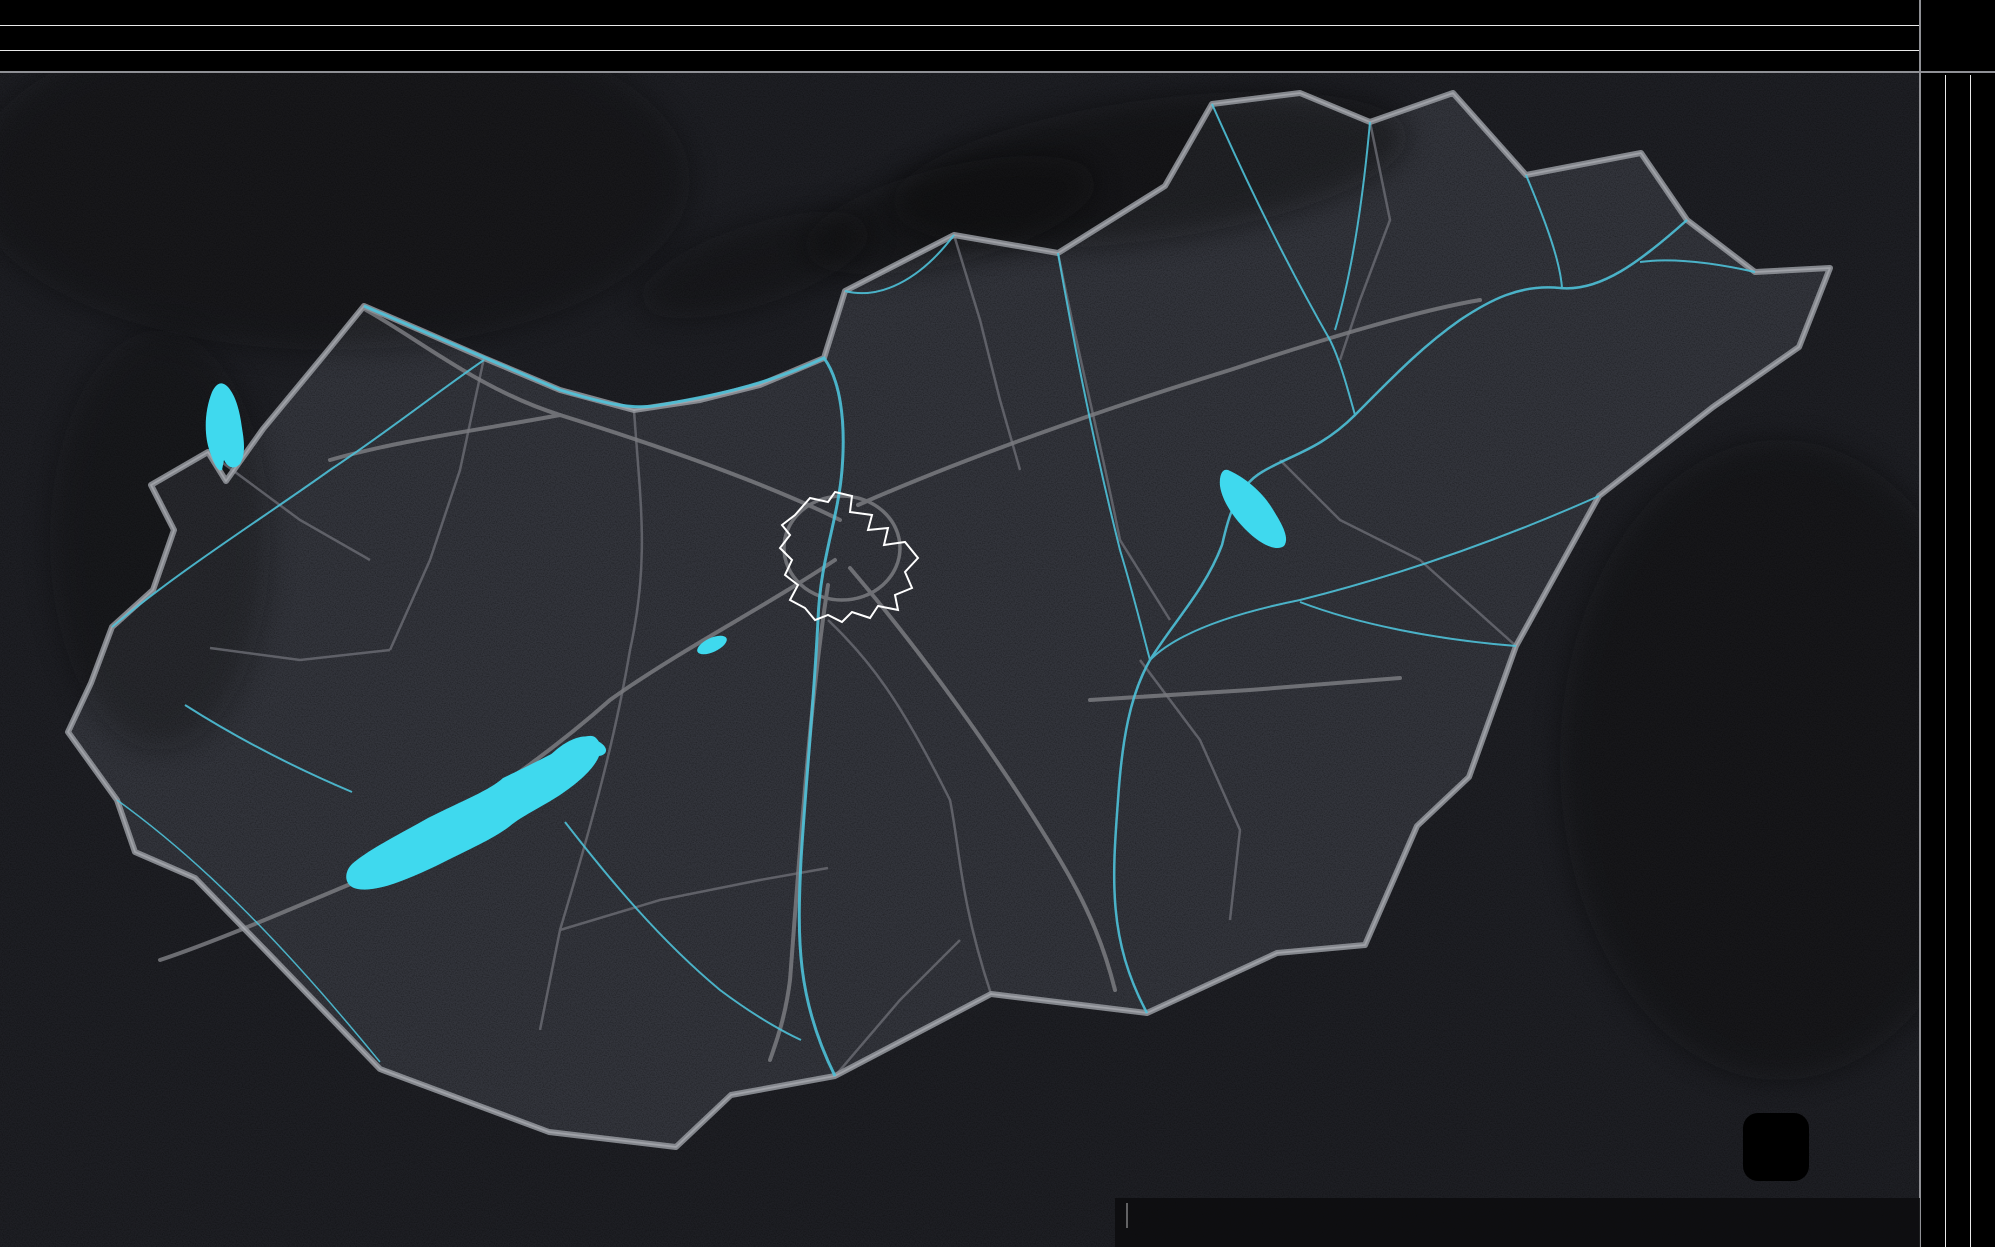 The image size is (1995, 1247). I want to click on lake-tisza, so click(1253, 509).